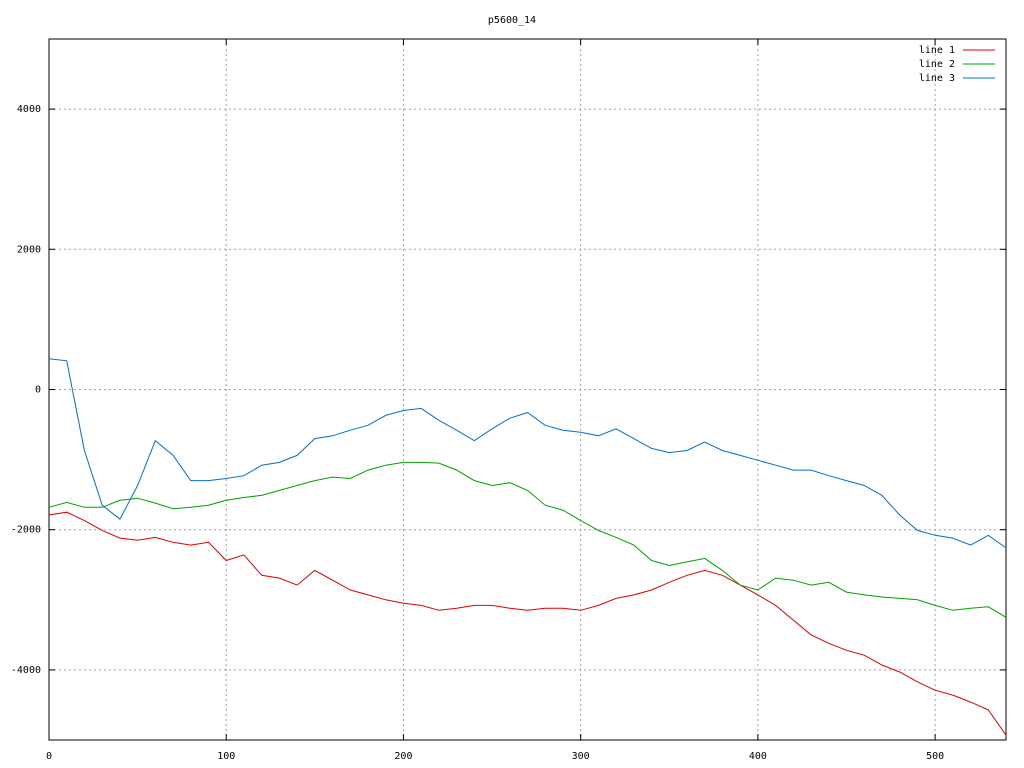 The image size is (1024, 768). Describe the element at coordinates (937, 50) in the screenshot. I see `legend-label: line 1` at that location.